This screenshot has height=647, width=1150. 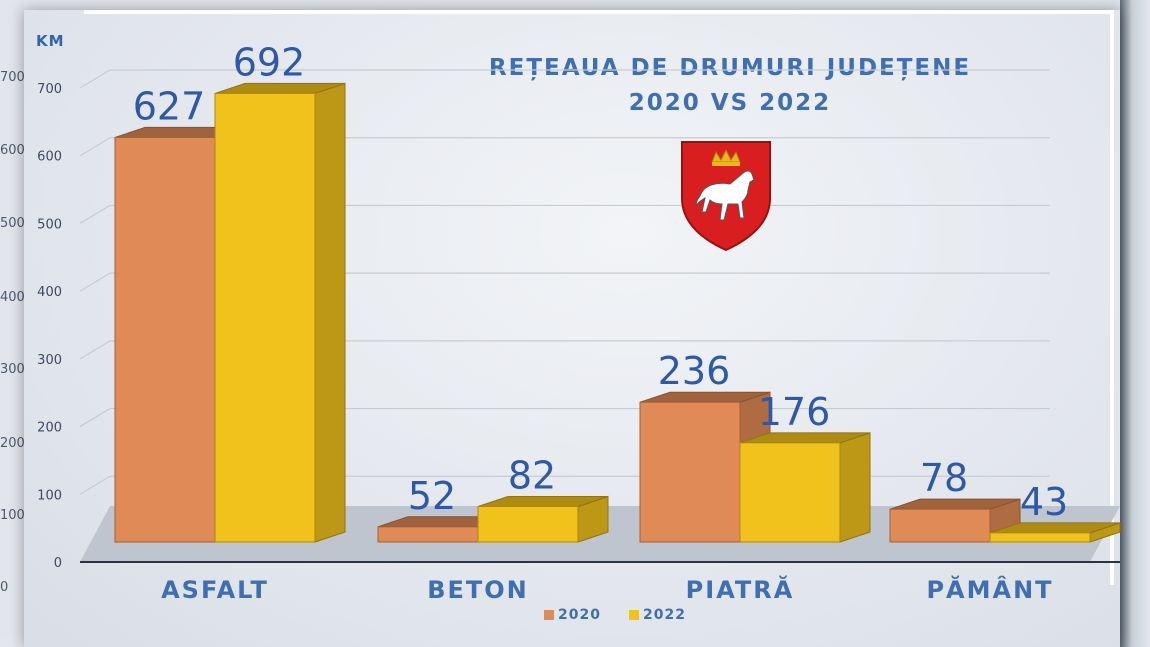 What do you see at coordinates (790, 492) in the screenshot?
I see `bar-2022-piatră` at bounding box center [790, 492].